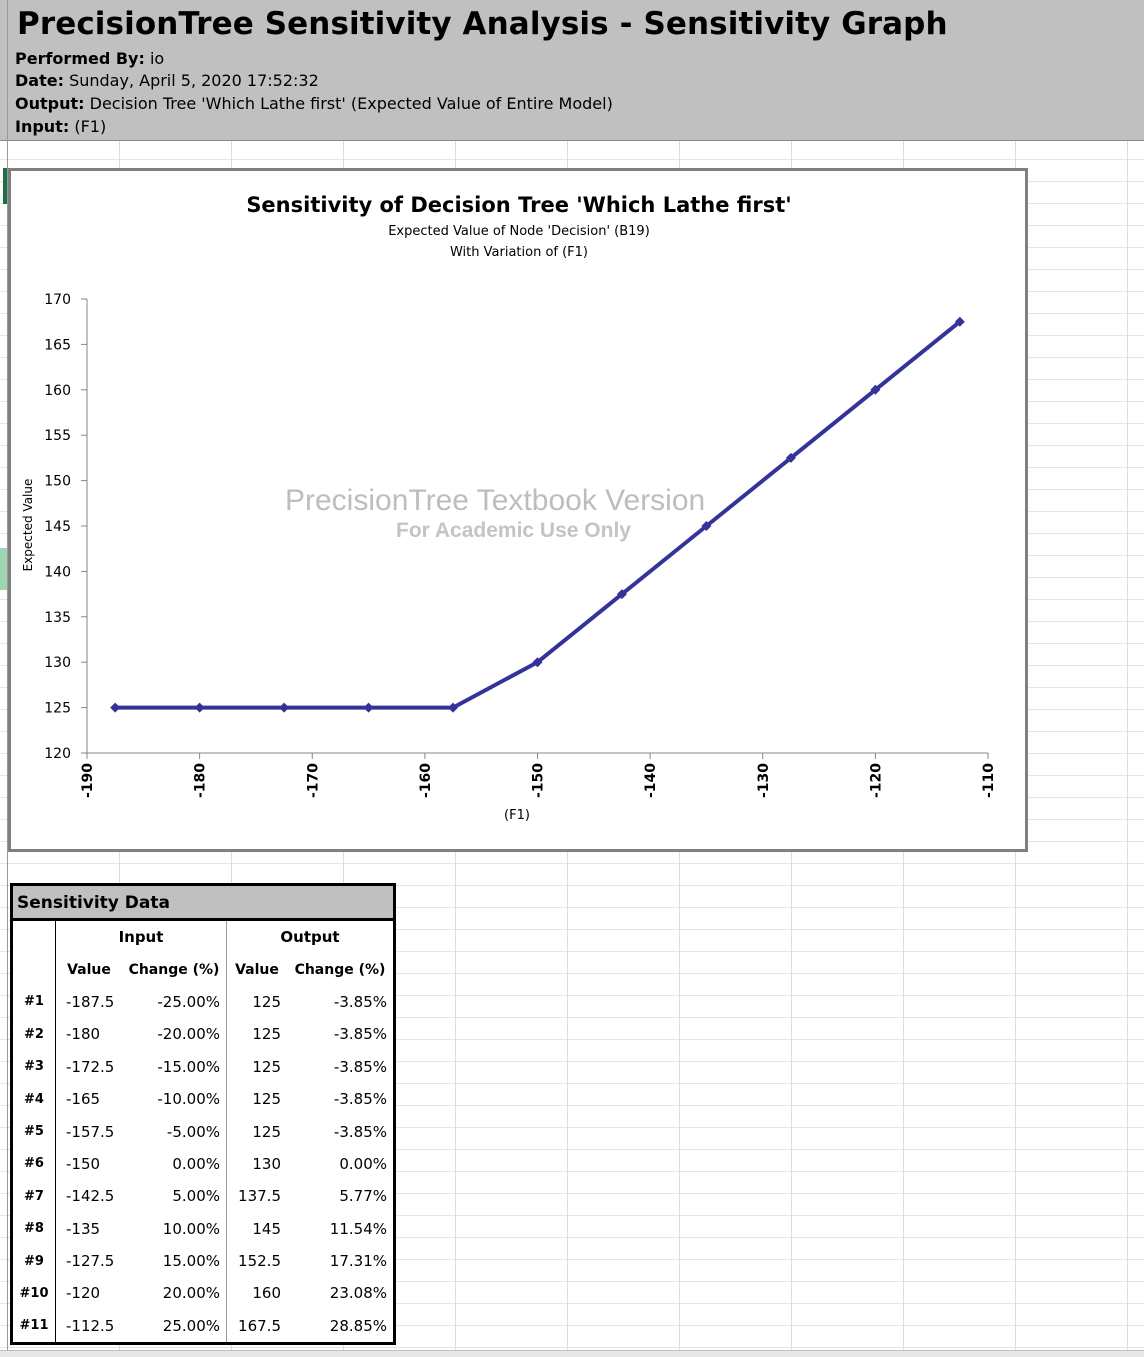 The image size is (1144, 1357). Describe the element at coordinates (90, 1066) in the screenshot. I see `input-value-cell: -172.5` at that location.